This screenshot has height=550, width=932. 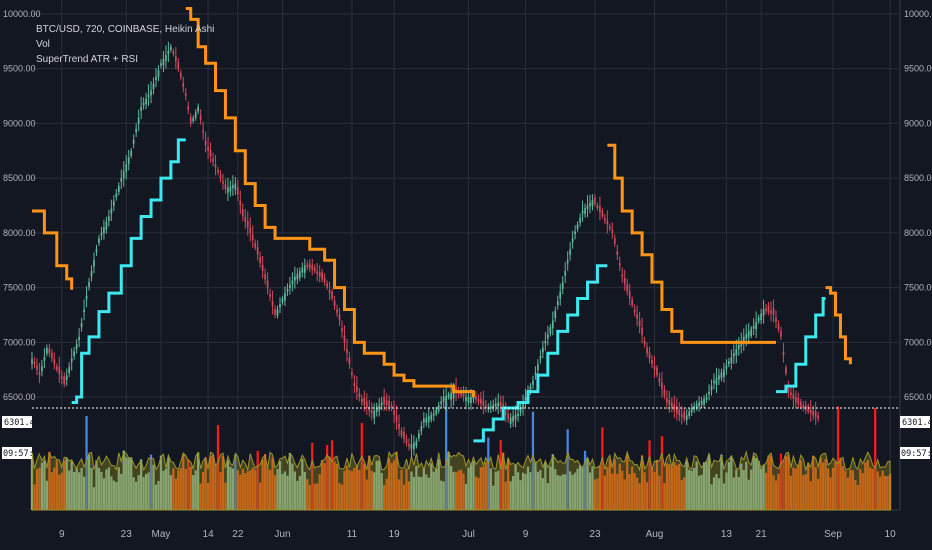 I want to click on x-tick-label: Aug, so click(x=655, y=534).